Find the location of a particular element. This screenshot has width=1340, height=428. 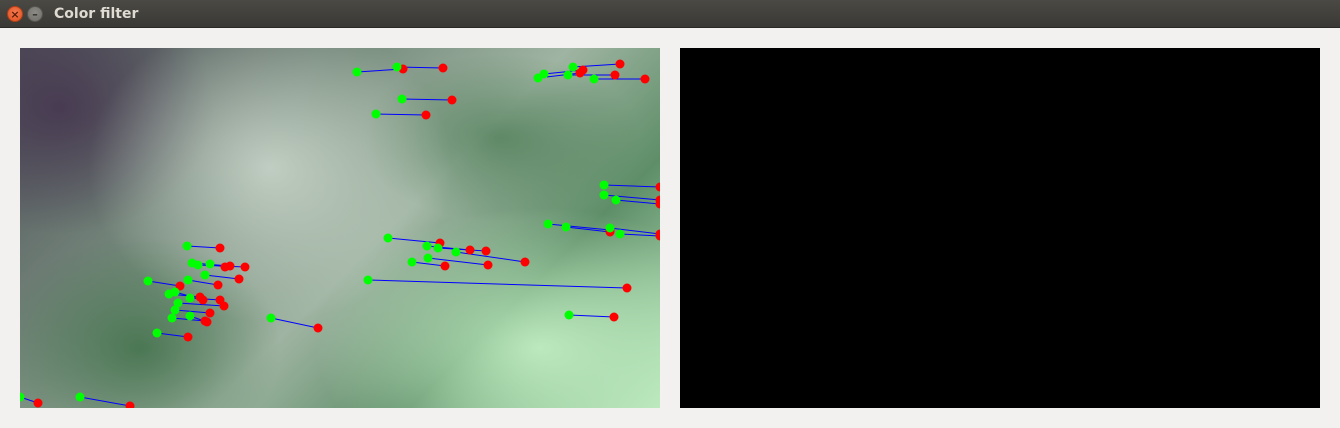

minimize-button: – is located at coordinates (35, 14).